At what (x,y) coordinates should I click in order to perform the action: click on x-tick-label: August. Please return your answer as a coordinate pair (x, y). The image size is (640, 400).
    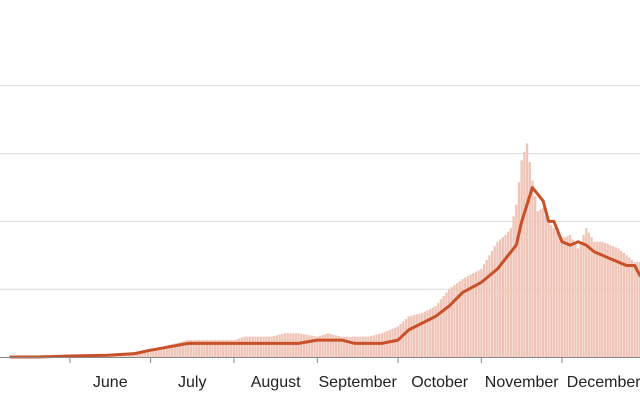
    Looking at the image, I should click on (276, 382).